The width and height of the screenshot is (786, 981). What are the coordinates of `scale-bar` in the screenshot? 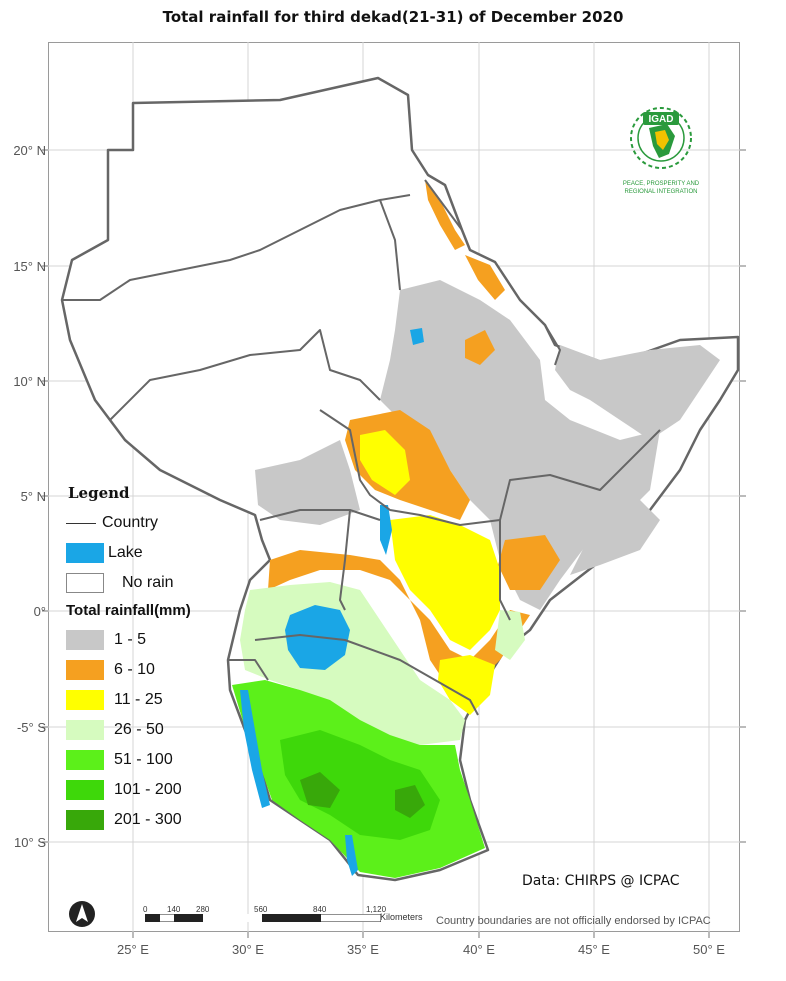 It's located at (263, 918).